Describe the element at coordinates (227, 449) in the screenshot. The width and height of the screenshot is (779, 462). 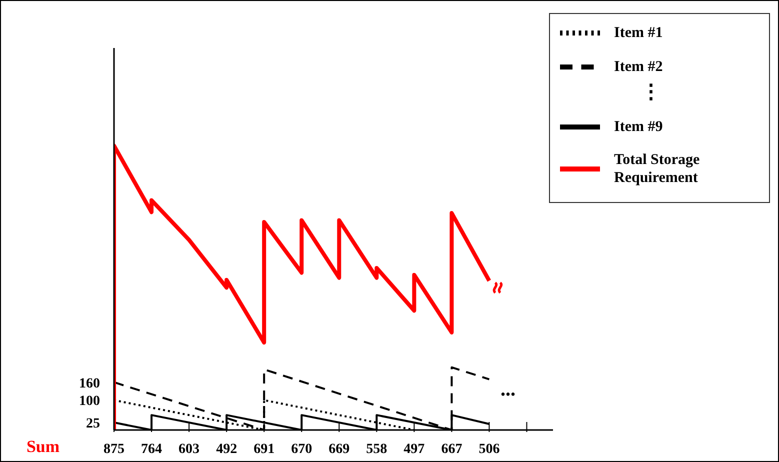
I see `x-tick-label: 492` at that location.